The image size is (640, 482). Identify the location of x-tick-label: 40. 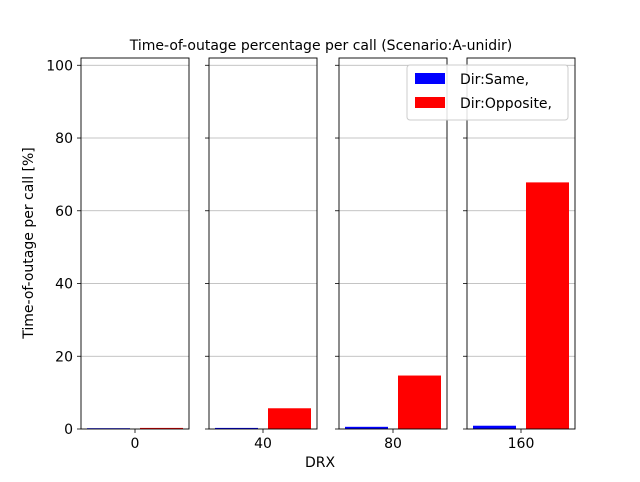
(263, 444).